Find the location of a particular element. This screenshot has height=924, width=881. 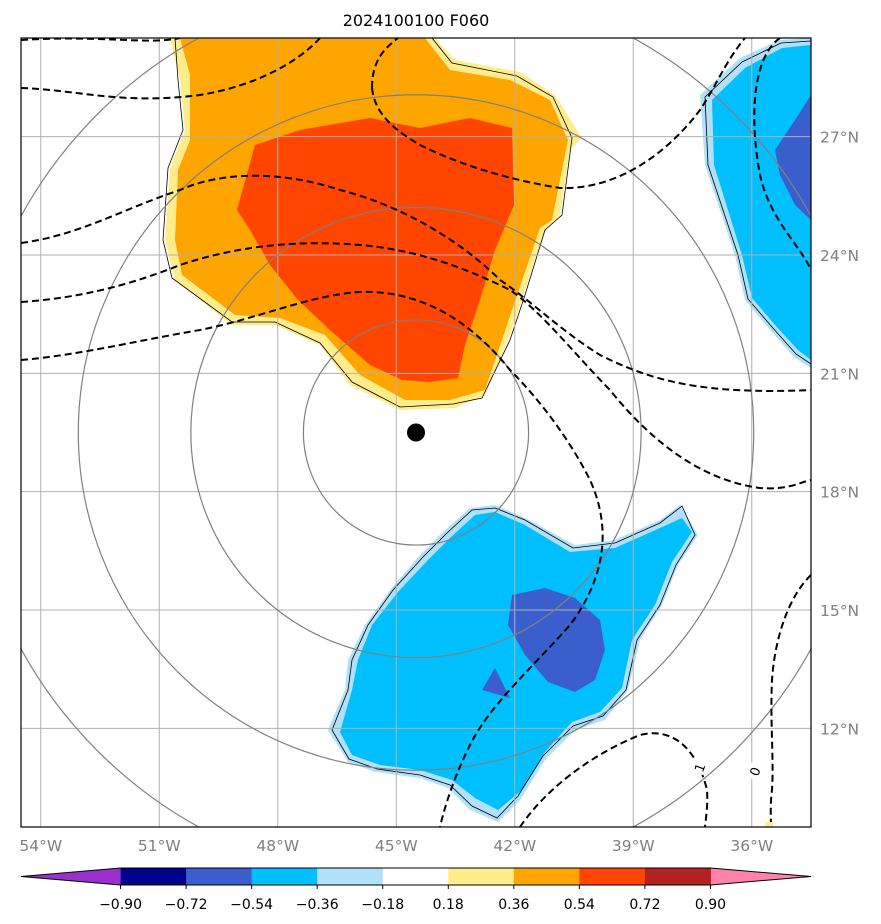

longitude-tick-labels: 54°W 51°W 48°W 45°W 42°W 39°W 36°W is located at coordinates (396, 846).